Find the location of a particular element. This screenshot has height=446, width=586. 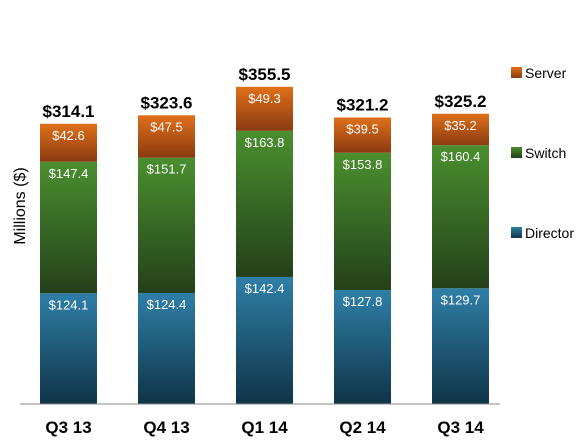

legend-swatch-server is located at coordinates (516, 72).